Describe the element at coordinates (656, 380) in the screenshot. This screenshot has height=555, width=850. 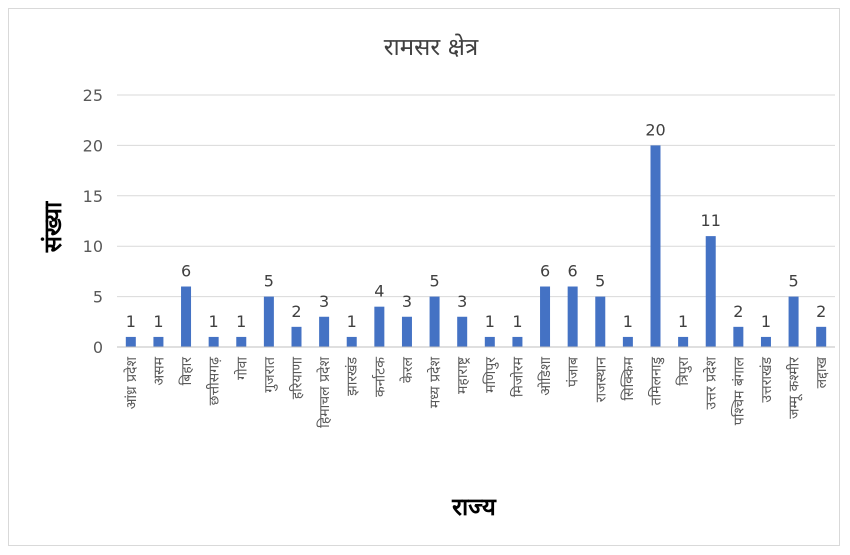
I see `x-category-label: तमिलनाडु` at that location.